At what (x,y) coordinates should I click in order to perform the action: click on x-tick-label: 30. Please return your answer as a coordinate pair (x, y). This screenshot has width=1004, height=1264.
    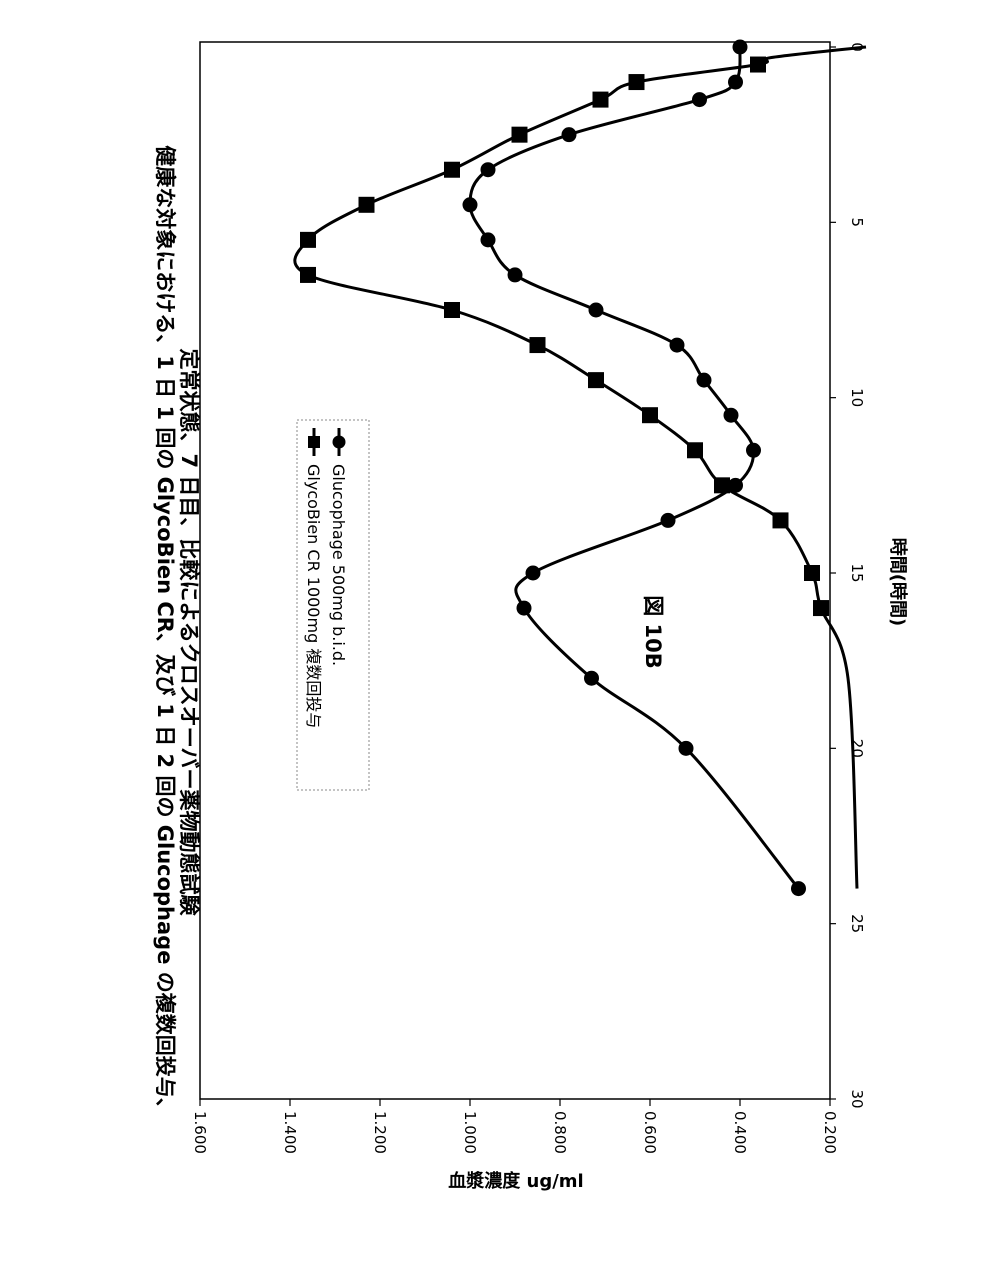
    Looking at the image, I should click on (857, 1098).